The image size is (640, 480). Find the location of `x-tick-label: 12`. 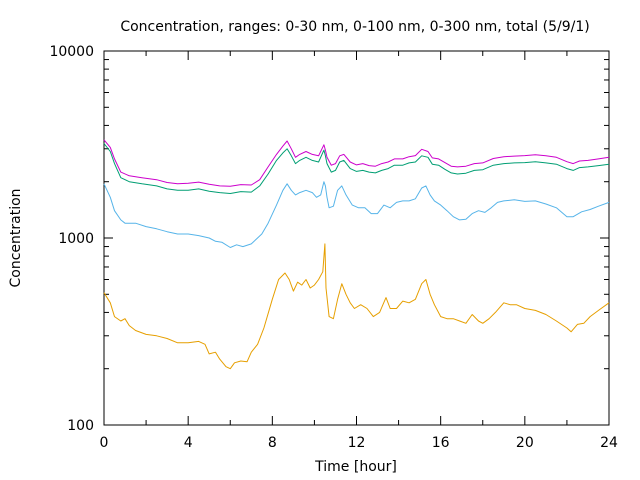

x-tick-label: 12 is located at coordinates (357, 443).